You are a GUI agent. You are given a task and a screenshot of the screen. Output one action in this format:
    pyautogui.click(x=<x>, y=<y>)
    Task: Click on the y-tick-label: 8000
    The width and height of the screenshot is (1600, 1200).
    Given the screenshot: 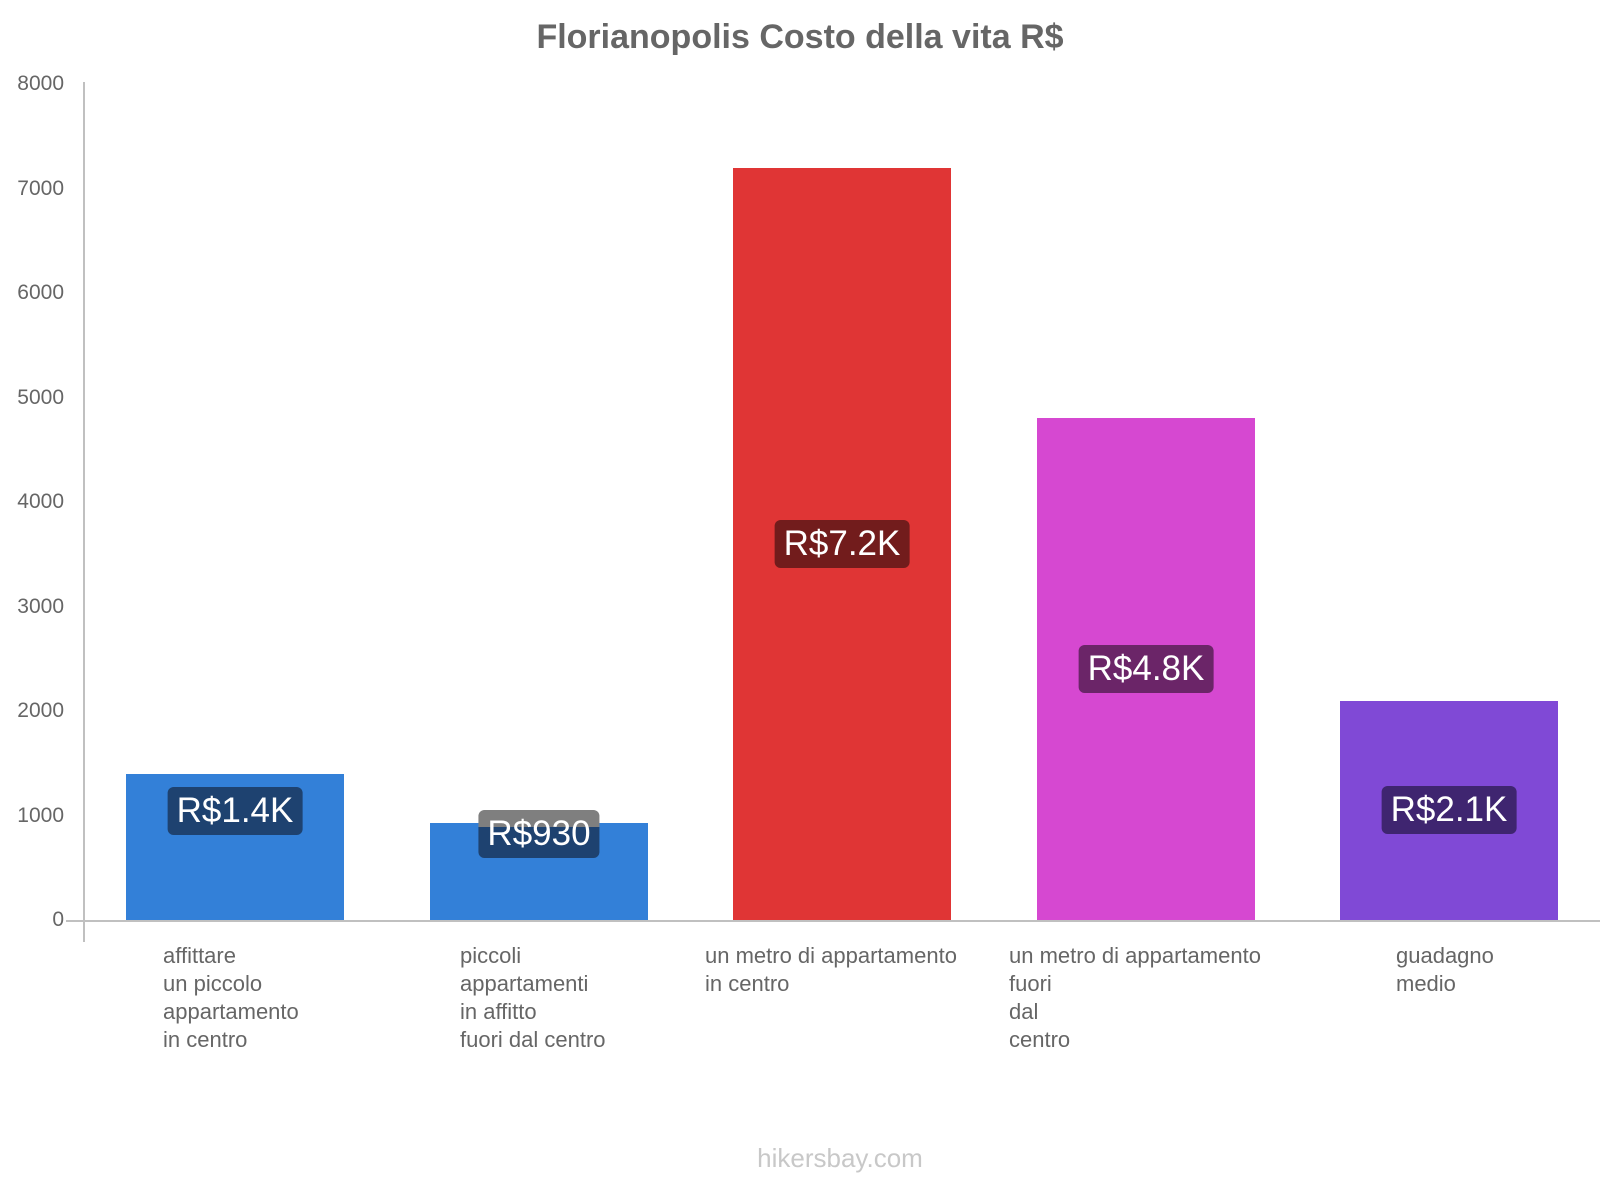 What is the action you would take?
    pyautogui.click(x=40, y=83)
    